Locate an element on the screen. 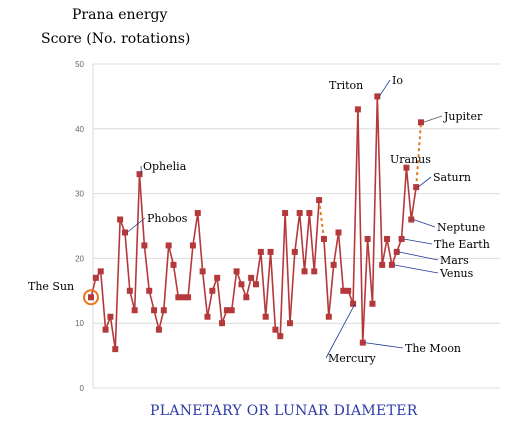 This screenshot has width=519, height=434. y-tick-label: 40 is located at coordinates (79, 129).